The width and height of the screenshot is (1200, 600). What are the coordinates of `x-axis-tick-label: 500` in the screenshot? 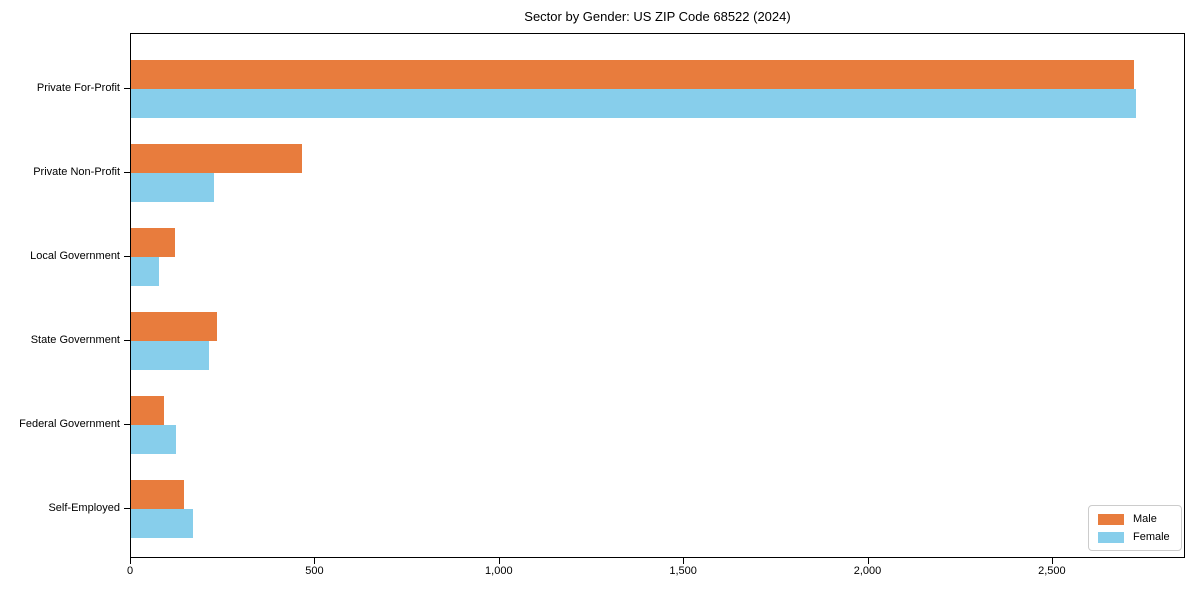 It's located at (314, 571).